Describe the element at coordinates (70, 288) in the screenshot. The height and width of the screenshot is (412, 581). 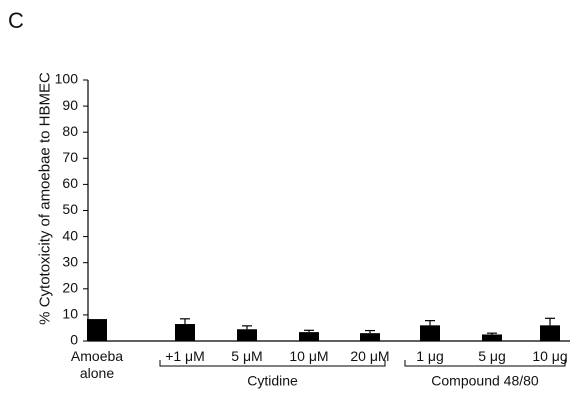
I see `y-tick-label: 20` at that location.